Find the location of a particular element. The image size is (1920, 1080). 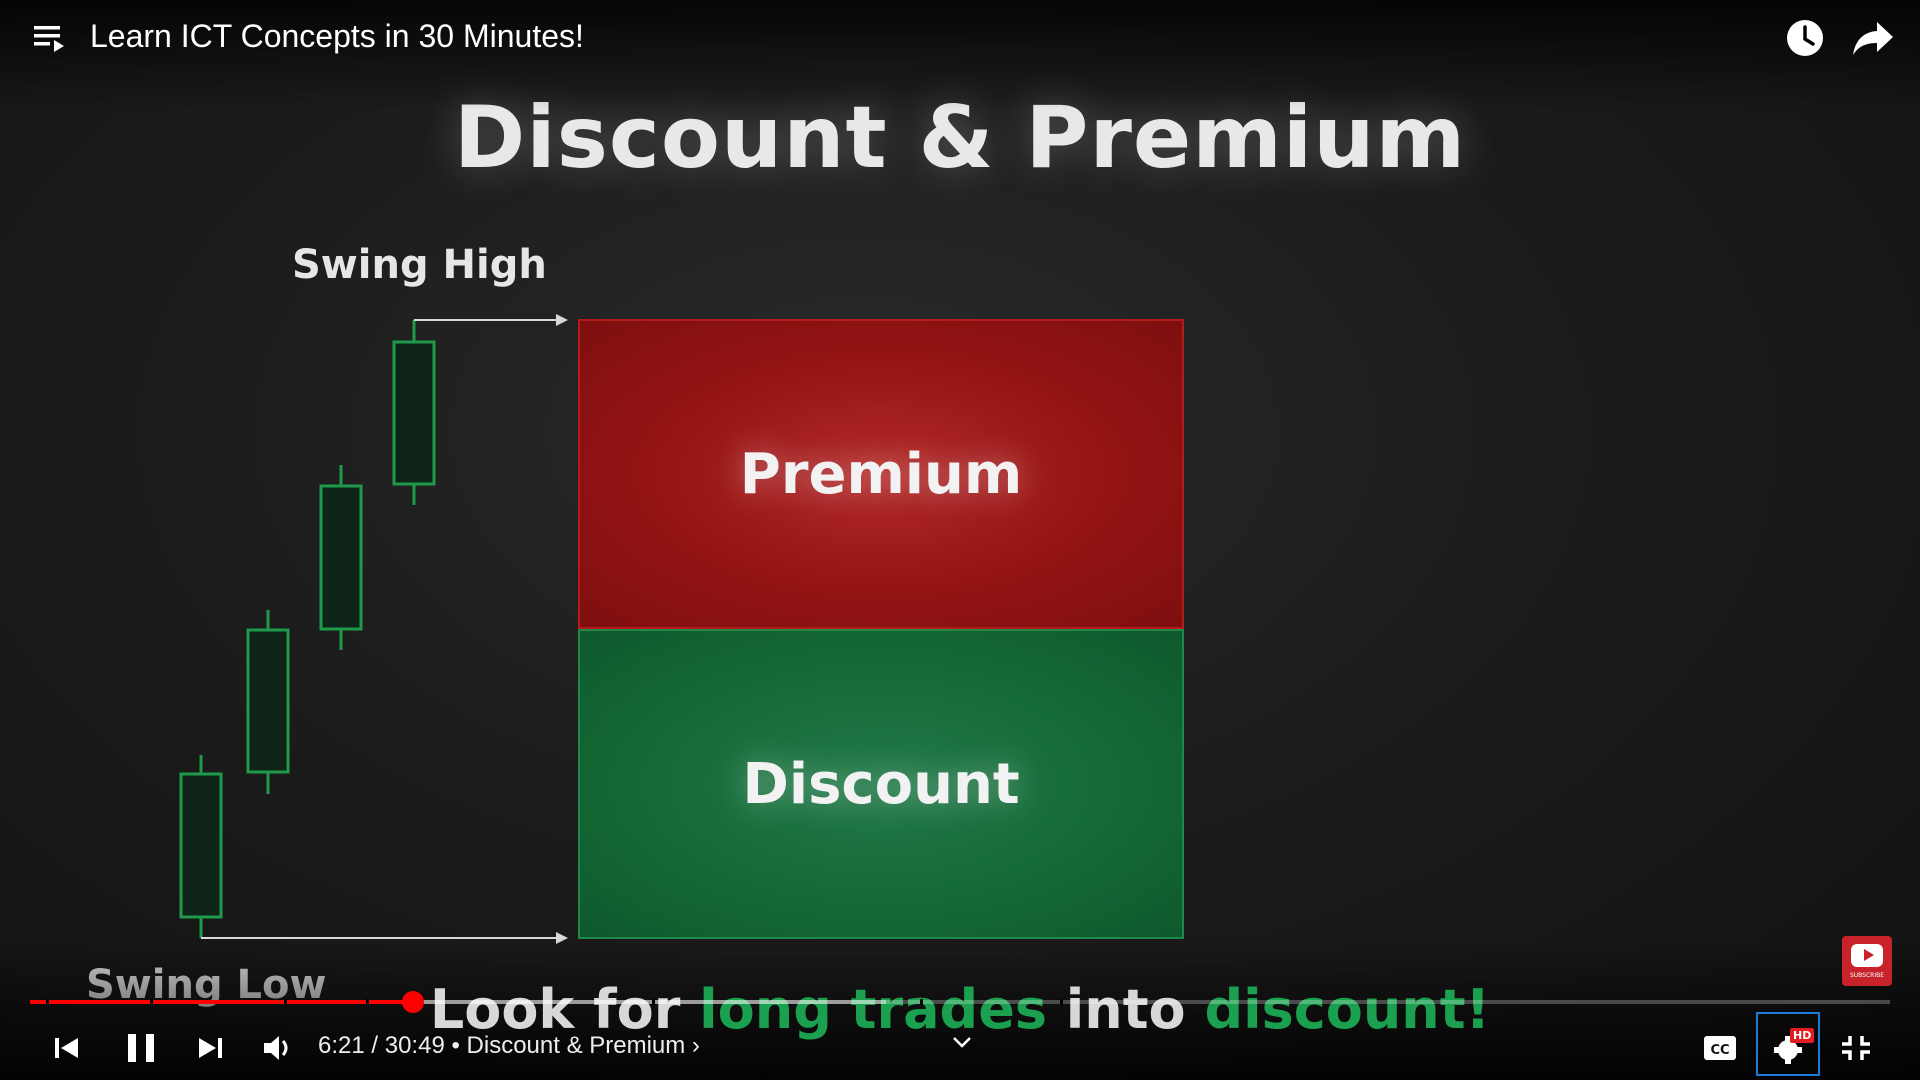

chapter-title-button: • Discount & Premium › is located at coordinates (572, 1045).